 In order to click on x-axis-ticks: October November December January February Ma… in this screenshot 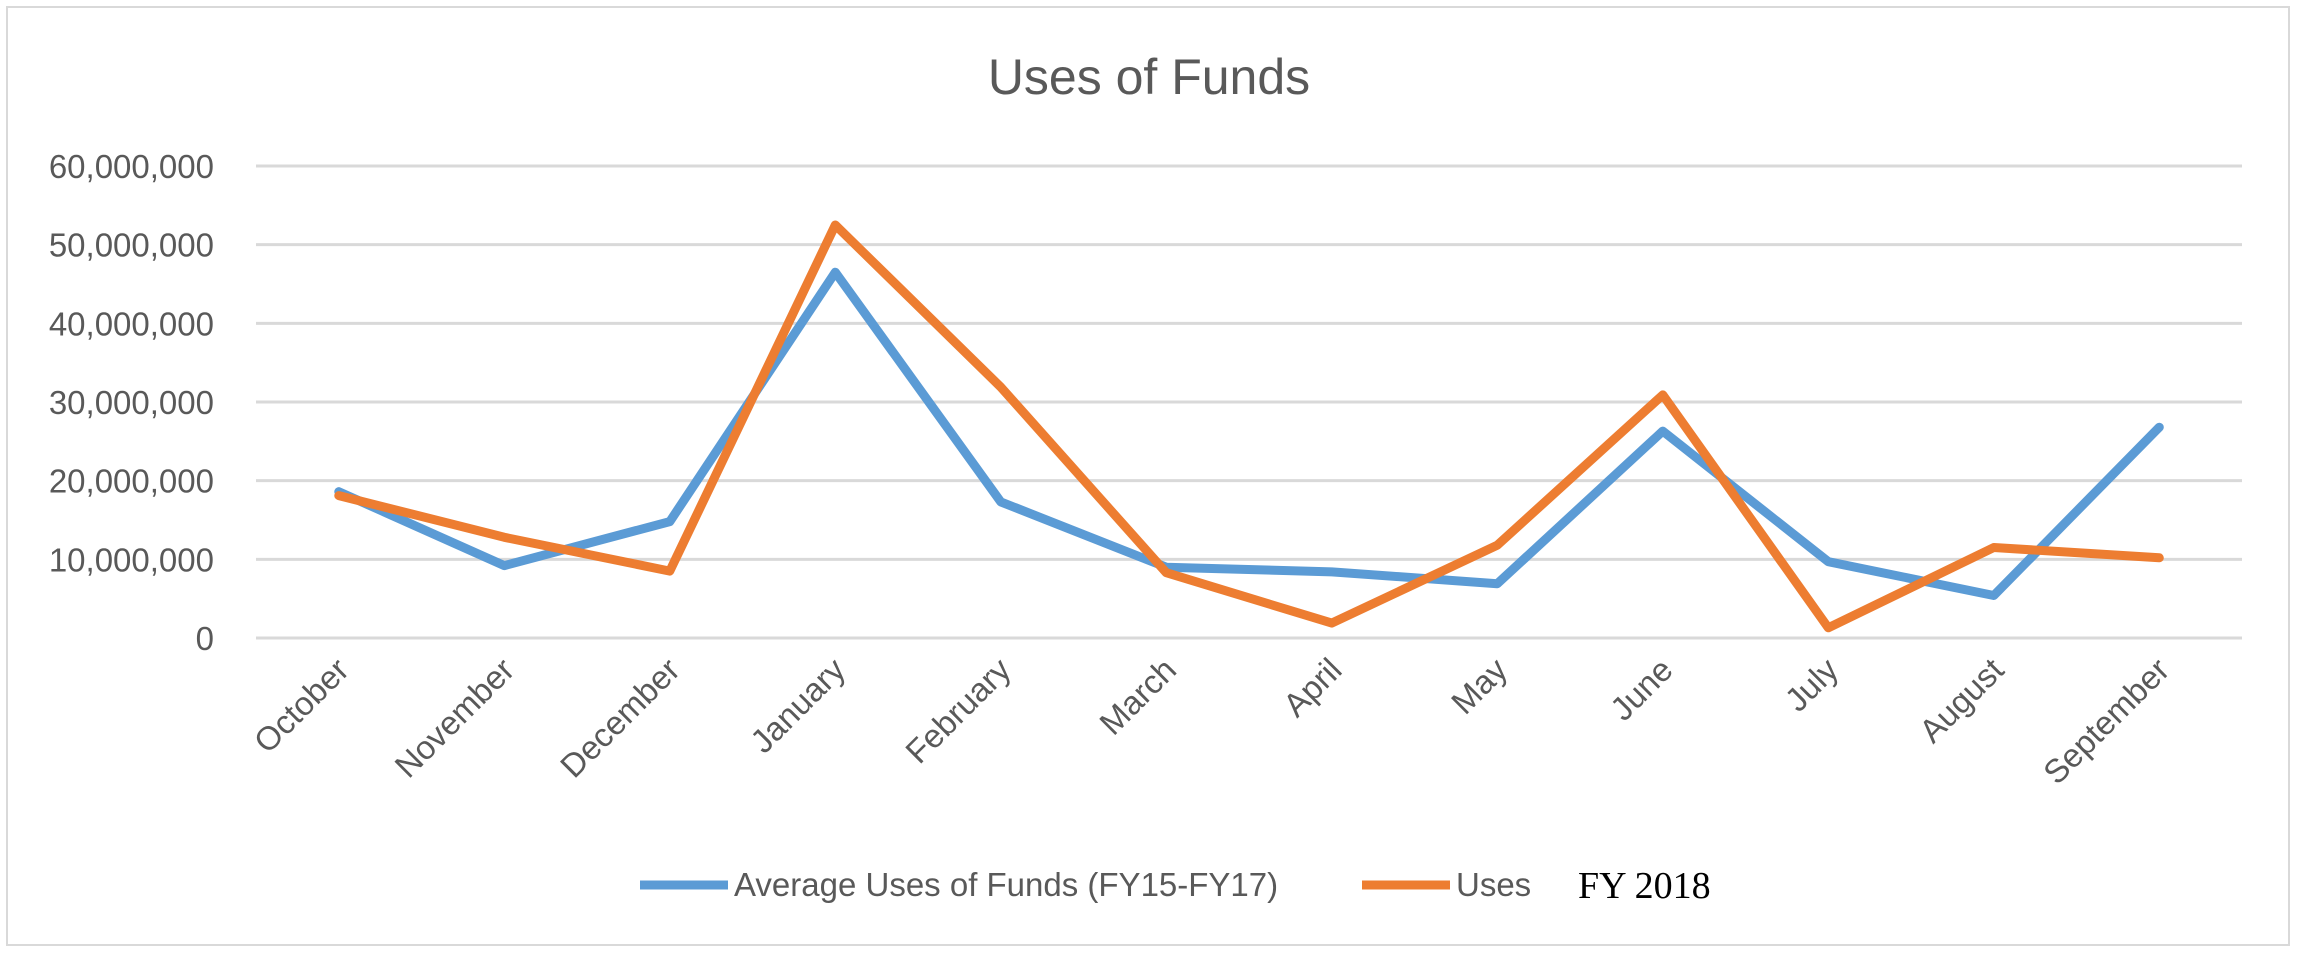, I will do `click(1212, 720)`.